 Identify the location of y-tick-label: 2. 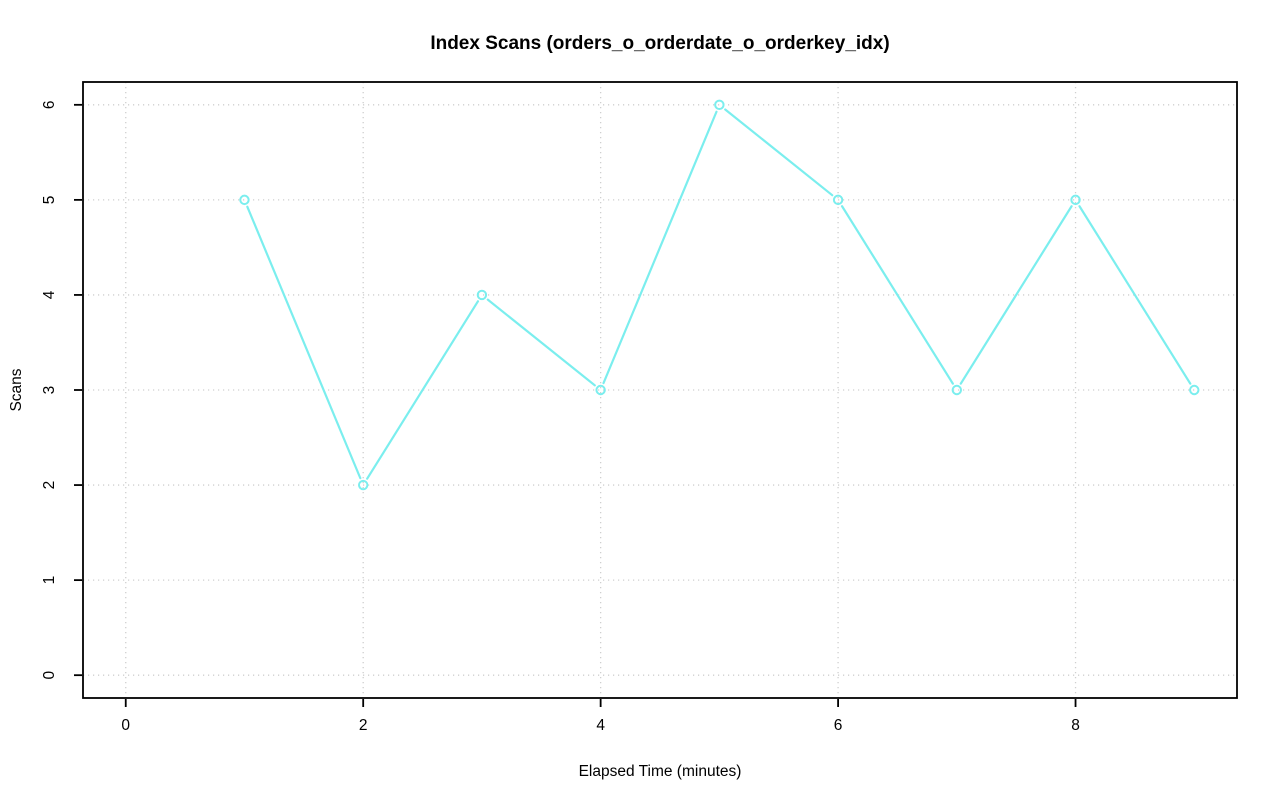
(49, 485).